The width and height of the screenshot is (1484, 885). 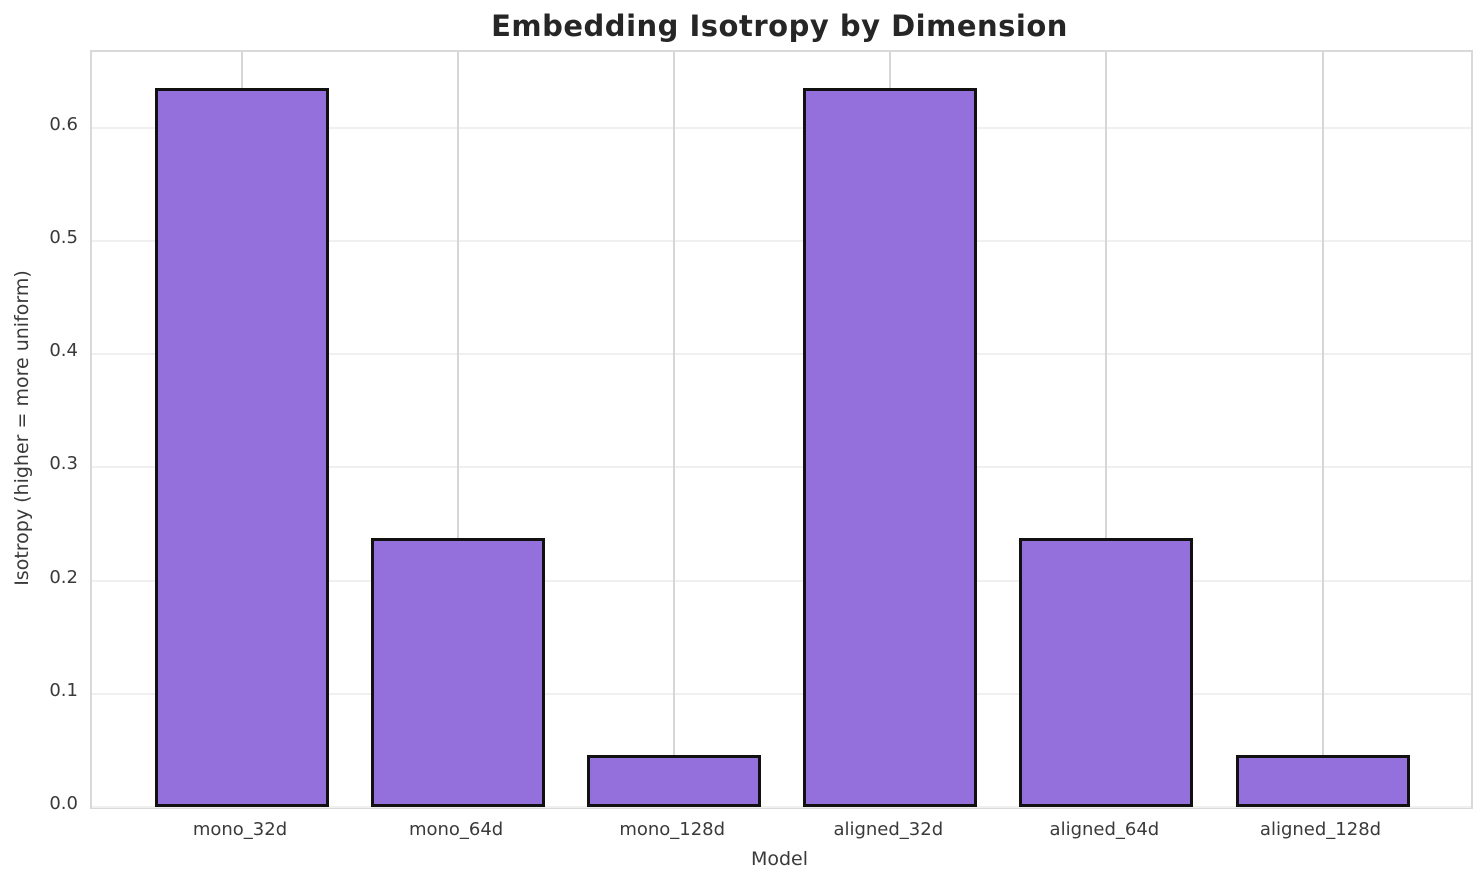 I want to click on bar-aligned_64d, so click(x=1106, y=672).